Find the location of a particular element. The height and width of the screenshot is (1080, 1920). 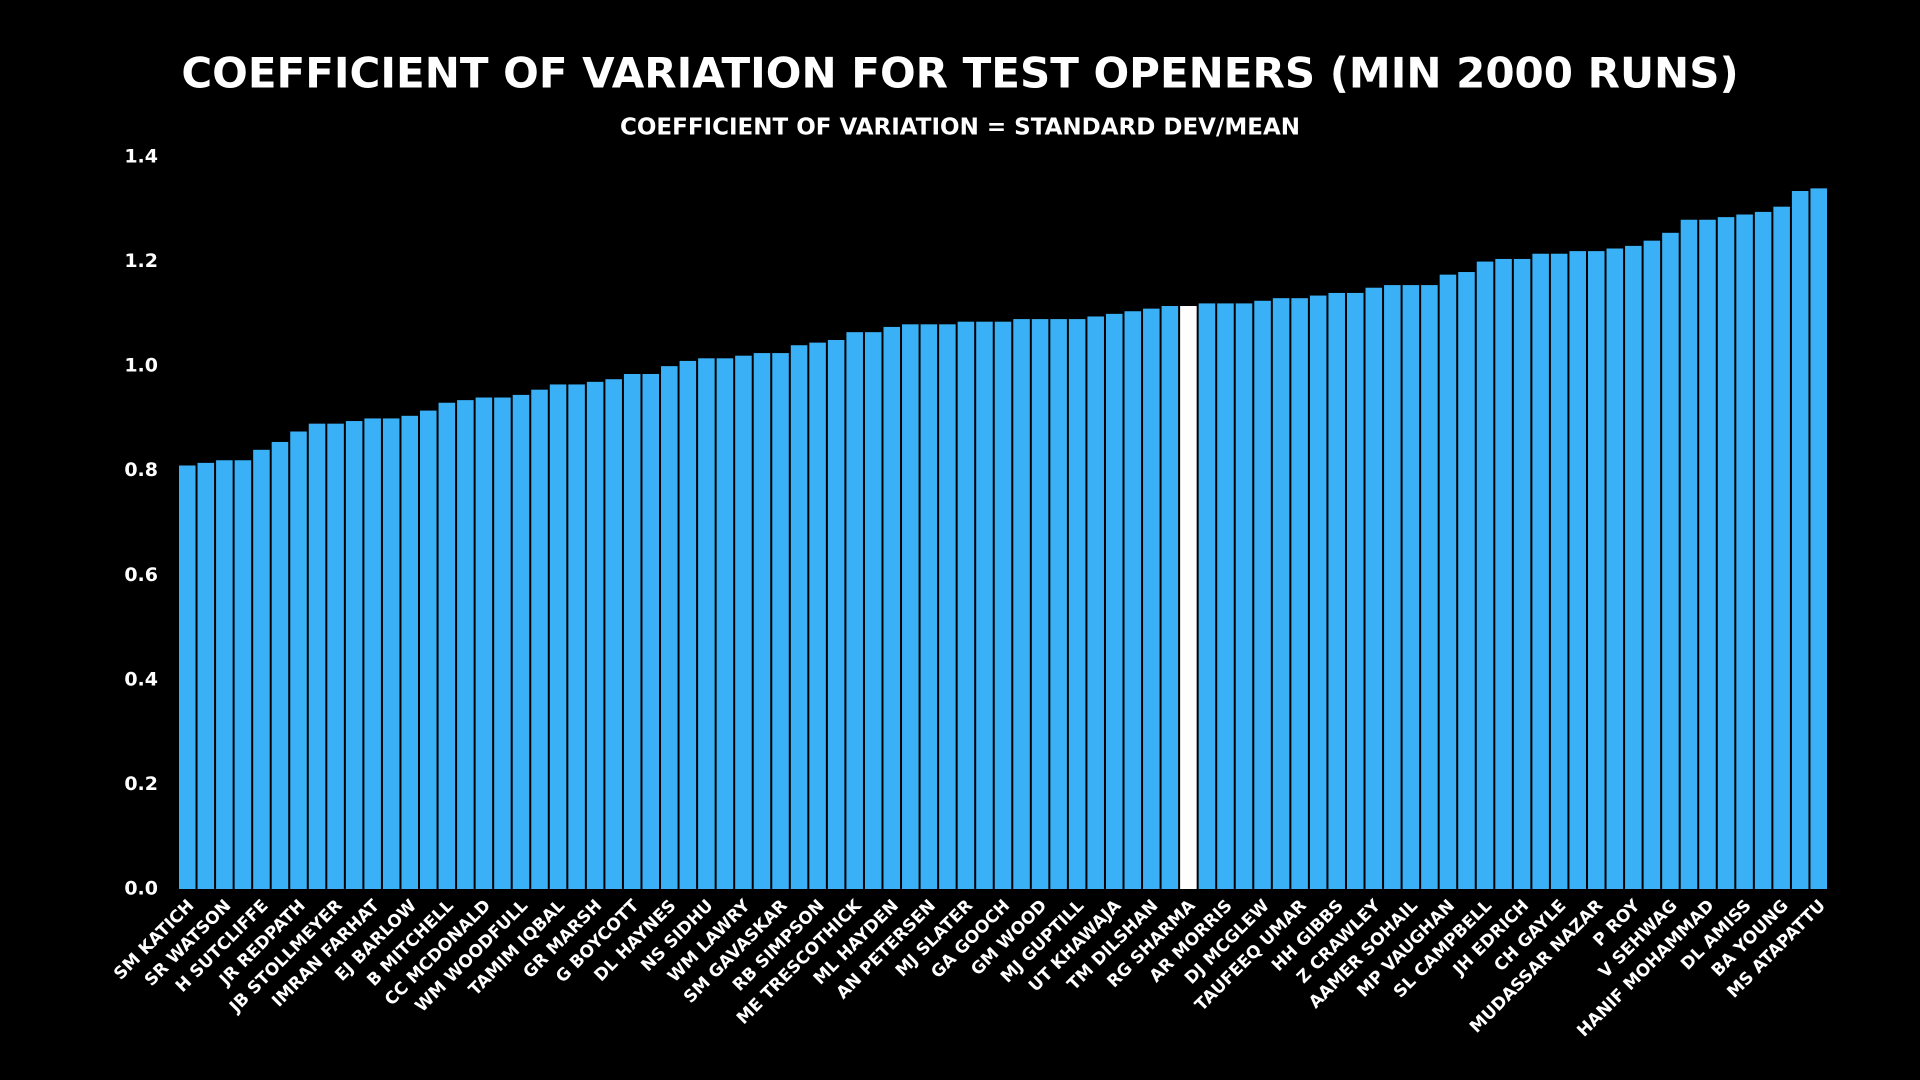

y-tick-label: 0.4 is located at coordinates (141, 679).